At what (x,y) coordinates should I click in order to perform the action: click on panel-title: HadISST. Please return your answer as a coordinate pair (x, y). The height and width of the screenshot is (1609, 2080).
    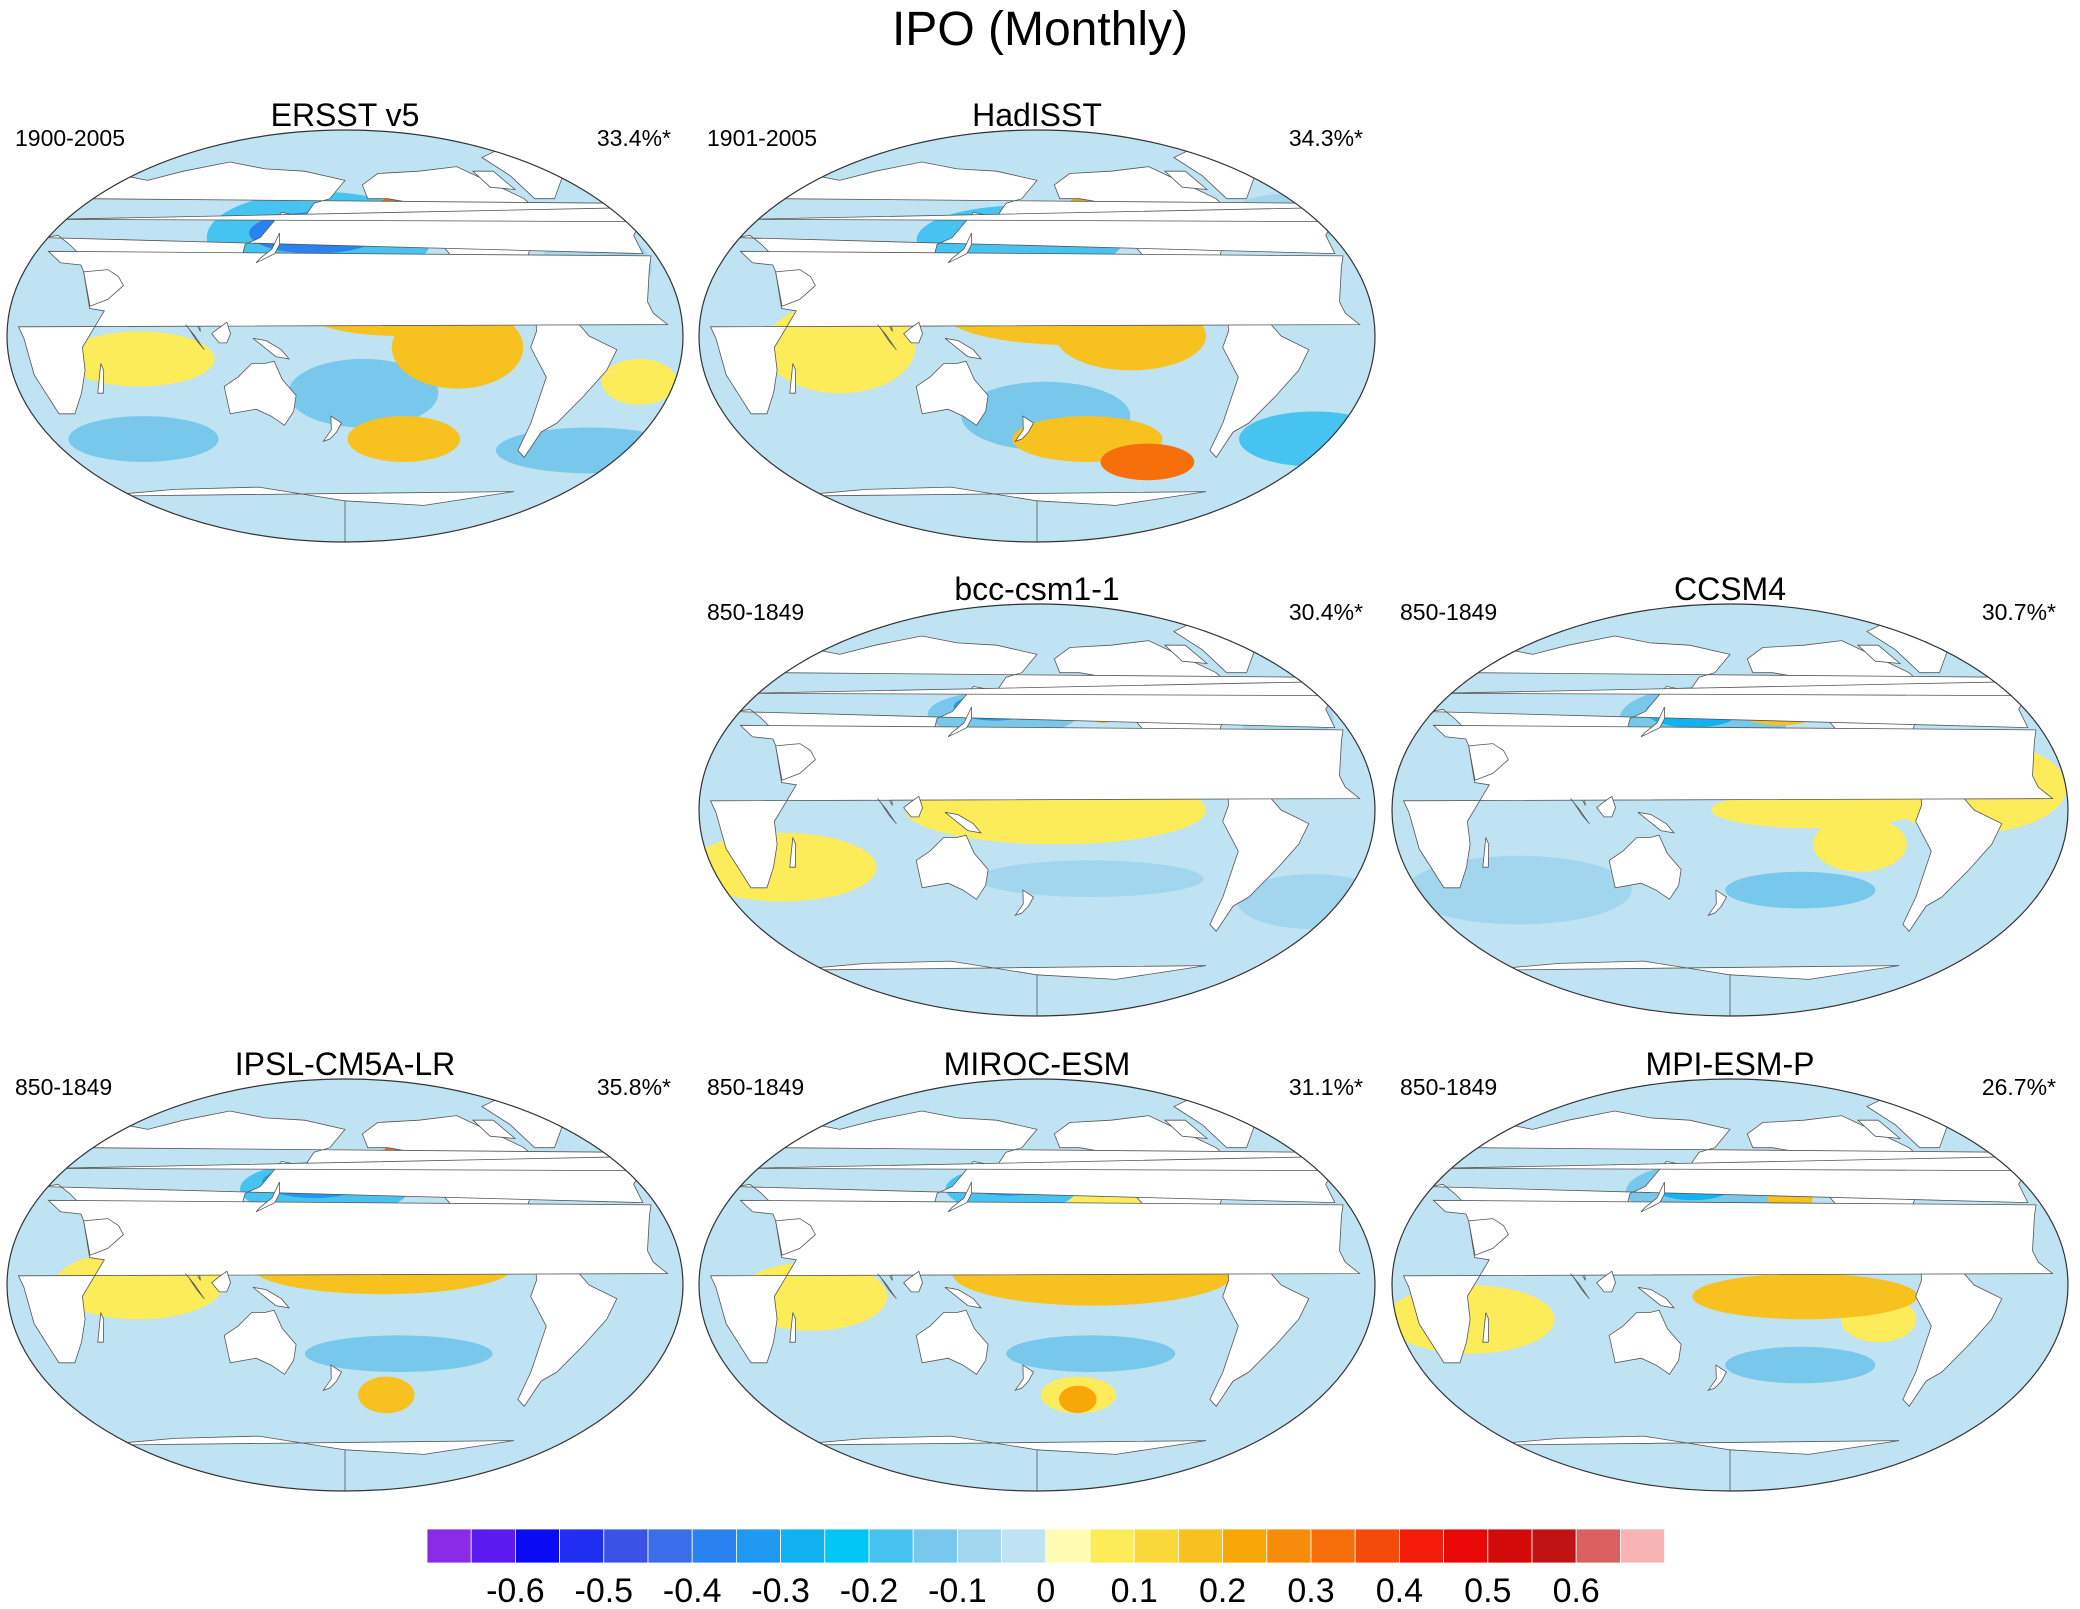
    Looking at the image, I should click on (1037, 115).